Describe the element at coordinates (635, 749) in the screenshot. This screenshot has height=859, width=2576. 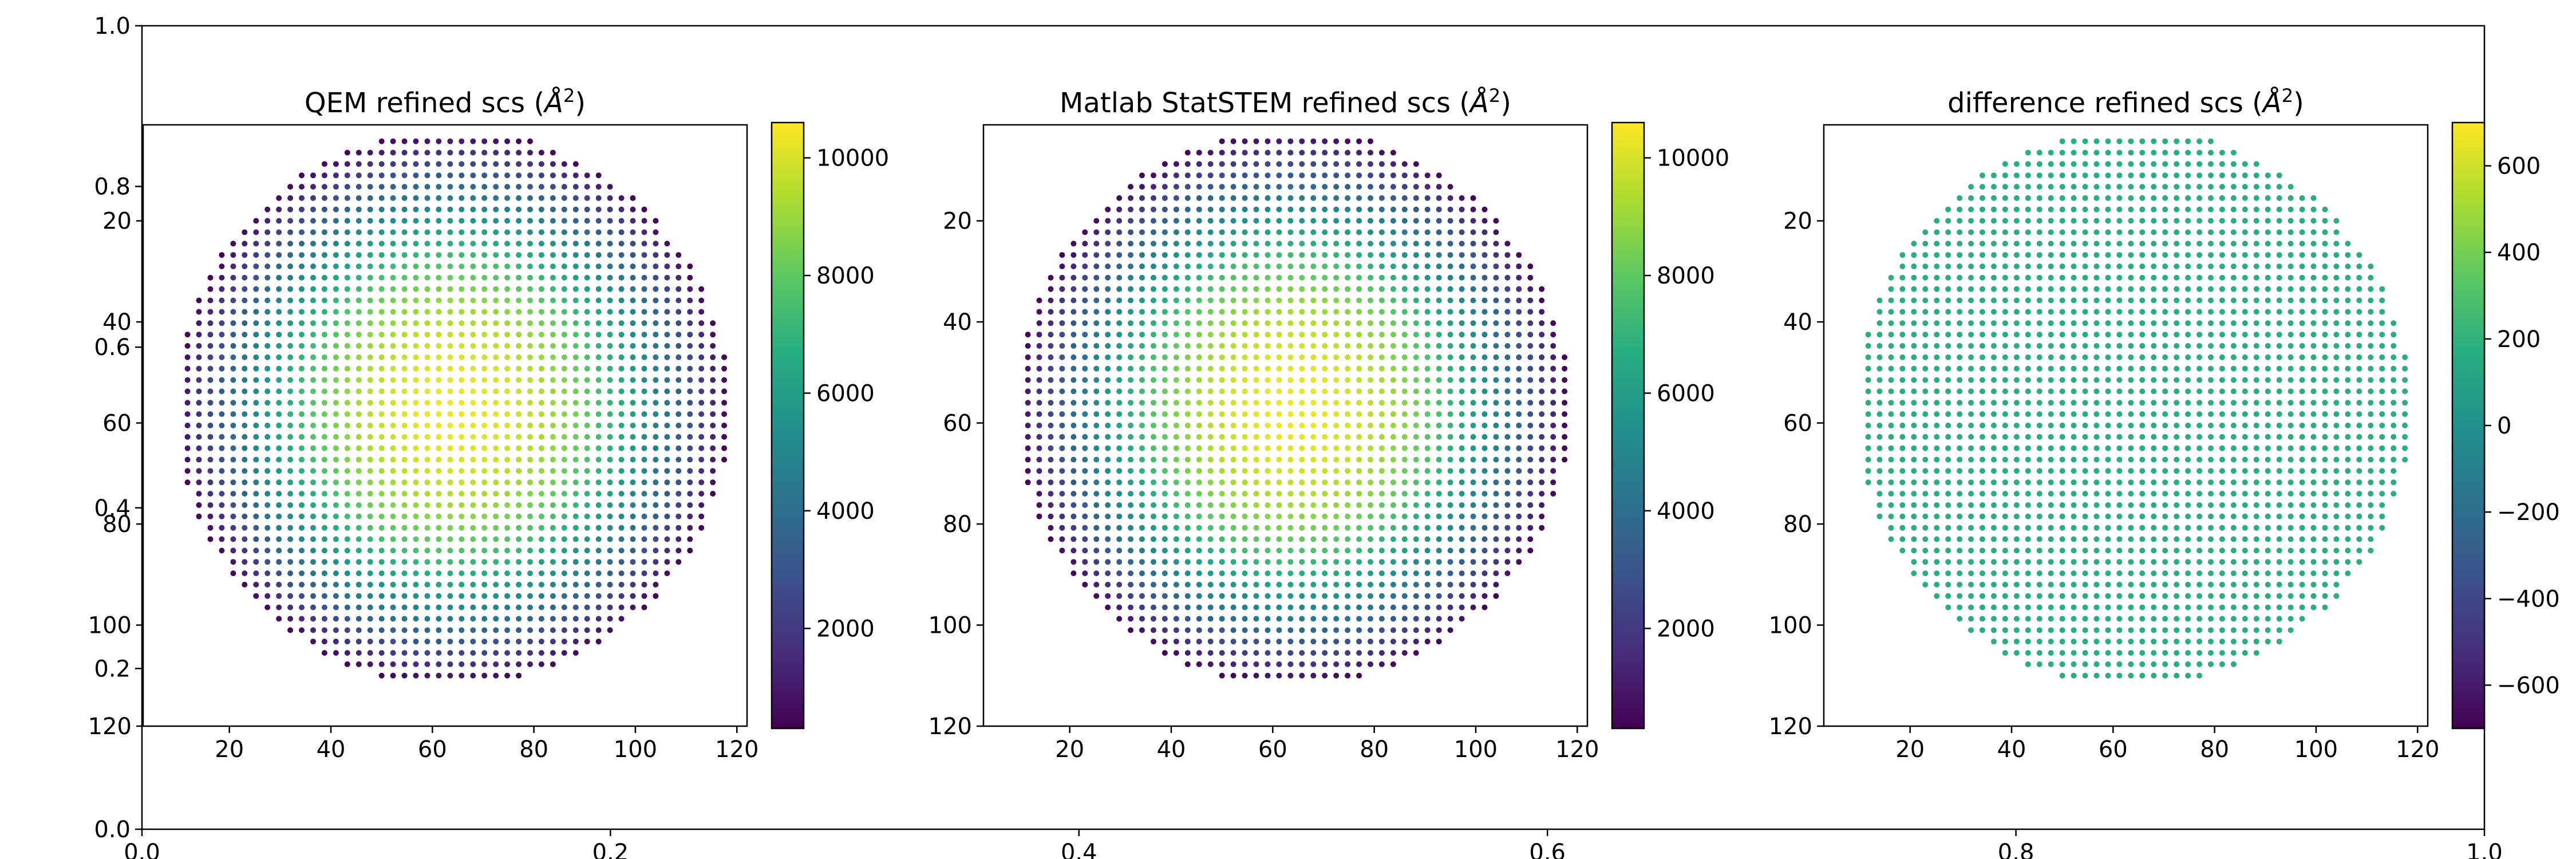
I see `x-tick-label: 100` at that location.